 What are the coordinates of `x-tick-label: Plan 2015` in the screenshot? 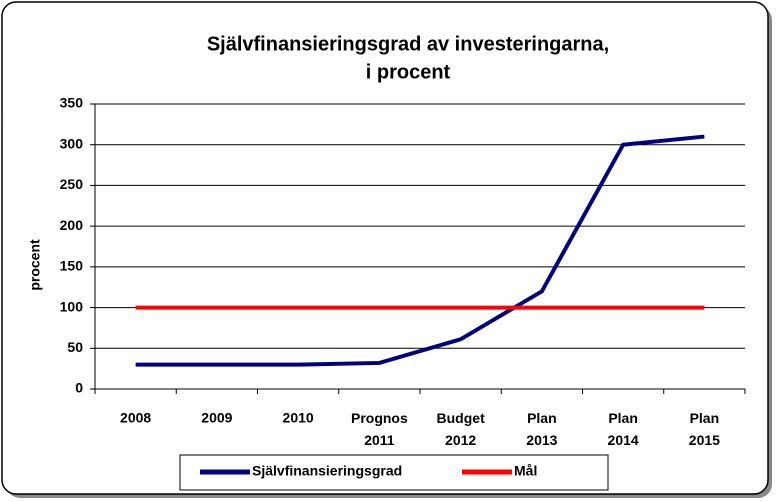 It's located at (704, 429).